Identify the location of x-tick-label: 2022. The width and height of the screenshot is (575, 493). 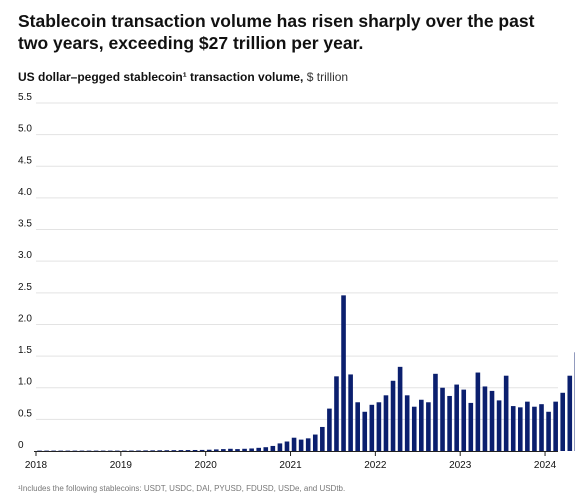
(375, 465).